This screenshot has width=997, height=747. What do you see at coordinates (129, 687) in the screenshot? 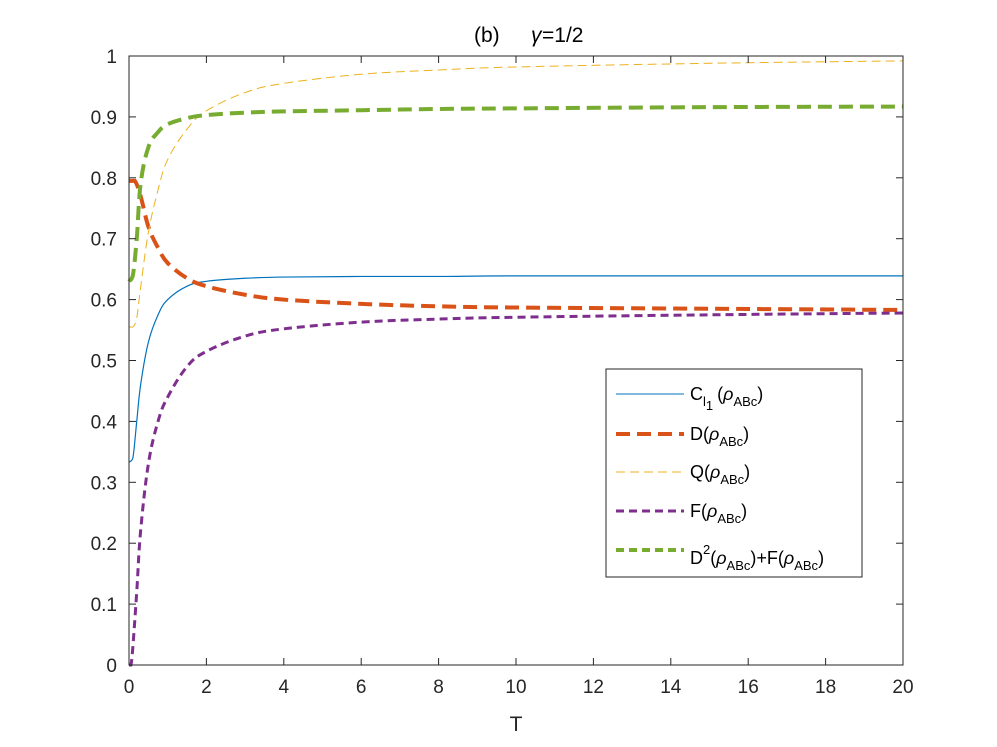
I see `x-tick-label: 0` at bounding box center [129, 687].